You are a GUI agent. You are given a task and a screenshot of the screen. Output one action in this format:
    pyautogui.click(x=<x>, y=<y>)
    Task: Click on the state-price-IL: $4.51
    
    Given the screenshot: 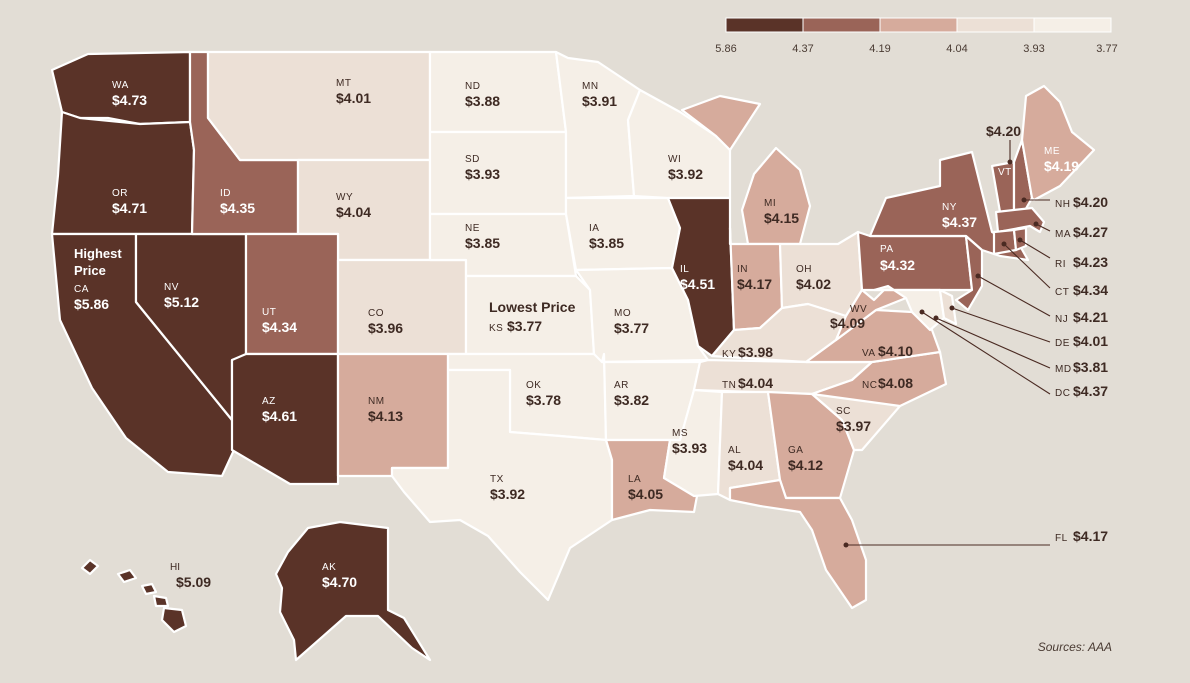 What is the action you would take?
    pyautogui.click(x=697, y=284)
    